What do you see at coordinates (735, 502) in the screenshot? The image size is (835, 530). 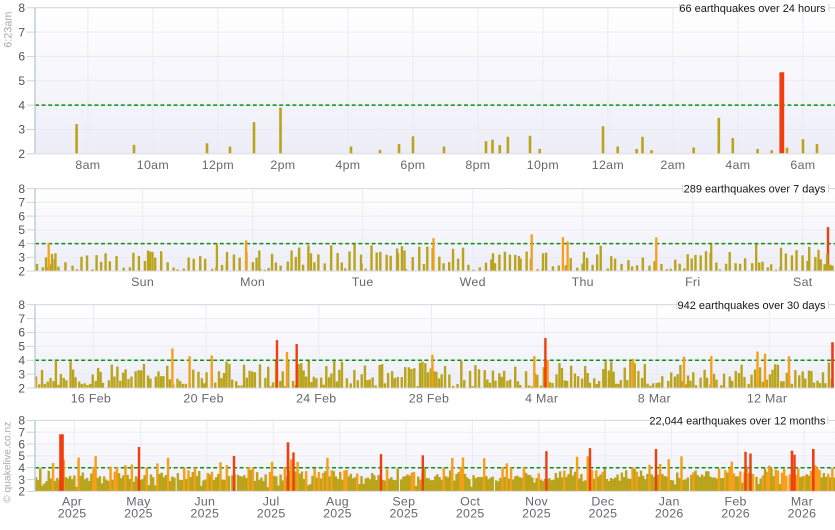 I see `svg-text: Feb` at bounding box center [735, 502].